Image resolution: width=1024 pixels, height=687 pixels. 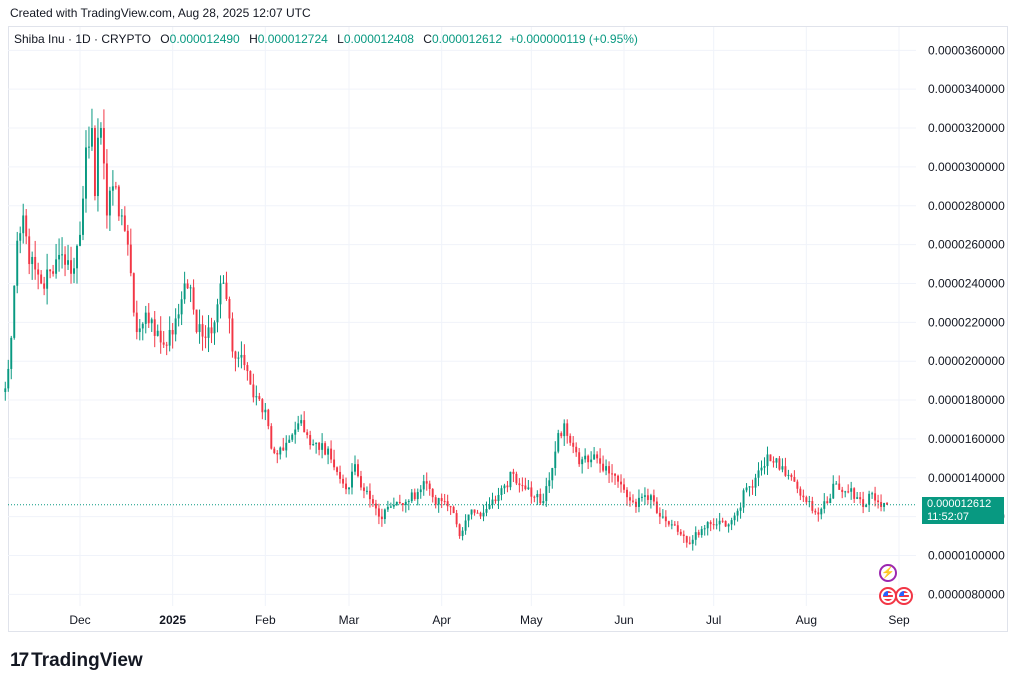 What do you see at coordinates (966, 89) in the screenshot?
I see `y-tick-label: 0.0000340000` at bounding box center [966, 89].